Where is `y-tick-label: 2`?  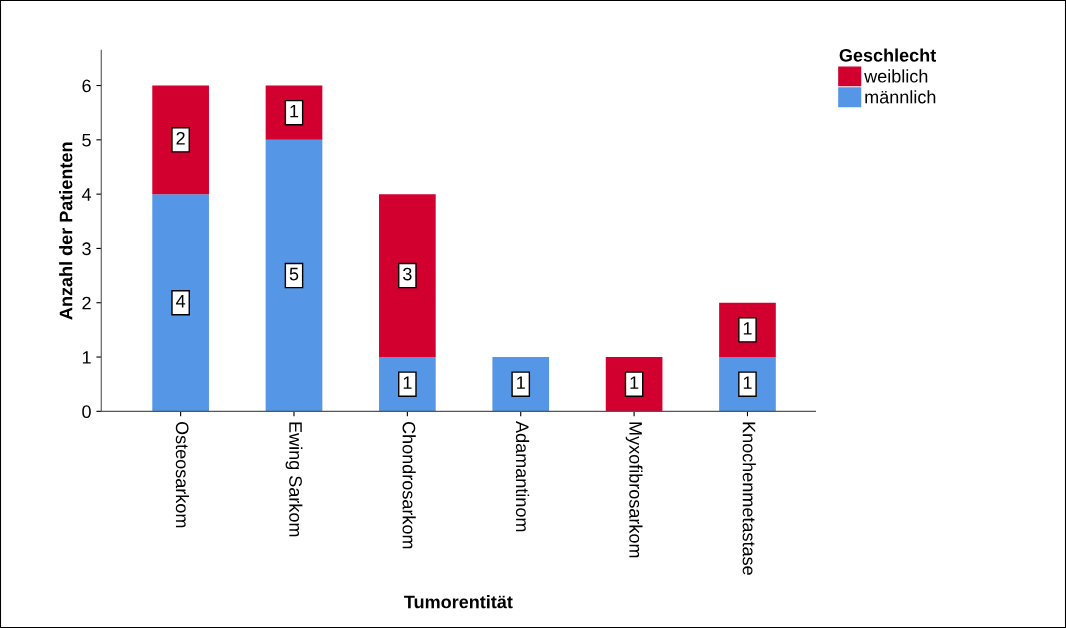 y-tick-label: 2 is located at coordinates (86, 303).